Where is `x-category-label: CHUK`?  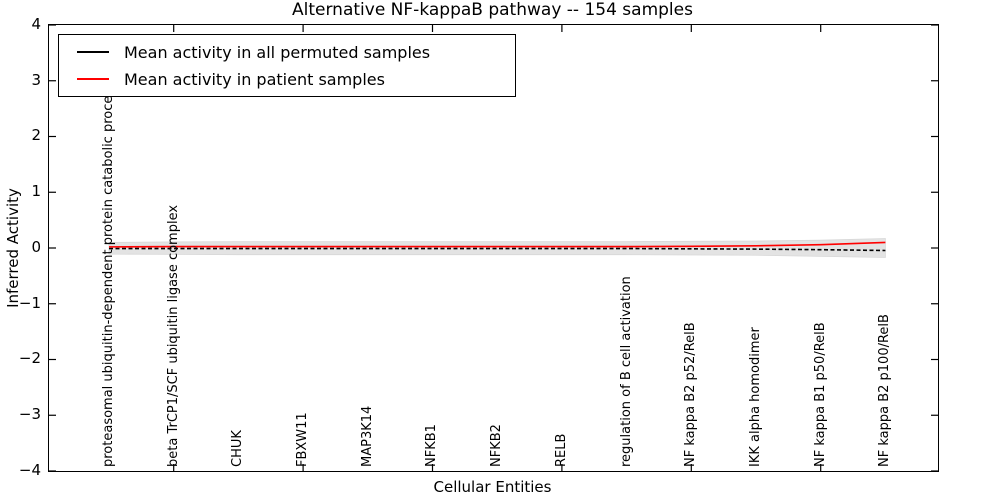 x-category-label: CHUK is located at coordinates (237, 448).